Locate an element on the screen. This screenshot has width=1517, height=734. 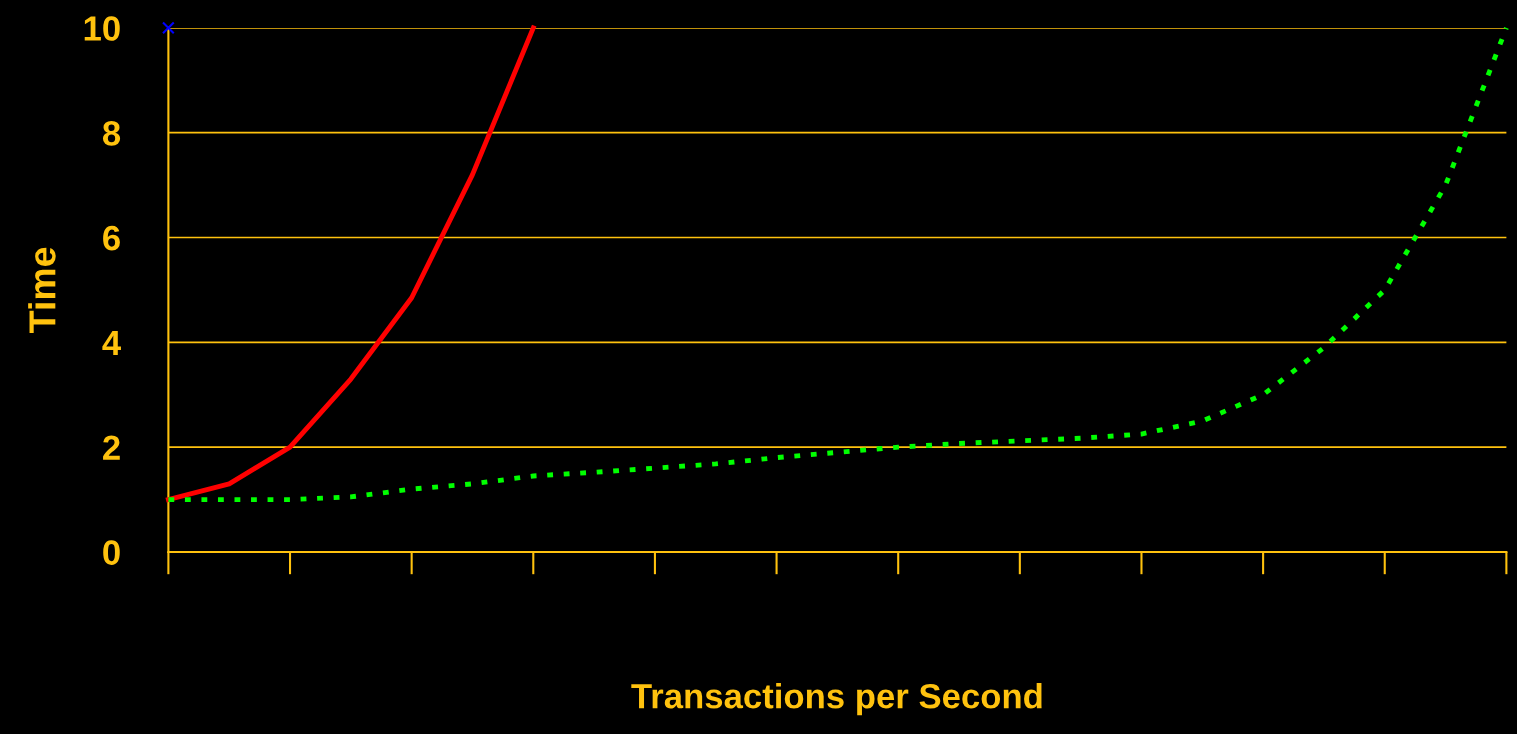
y-tick-label: 0 is located at coordinates (111, 552).